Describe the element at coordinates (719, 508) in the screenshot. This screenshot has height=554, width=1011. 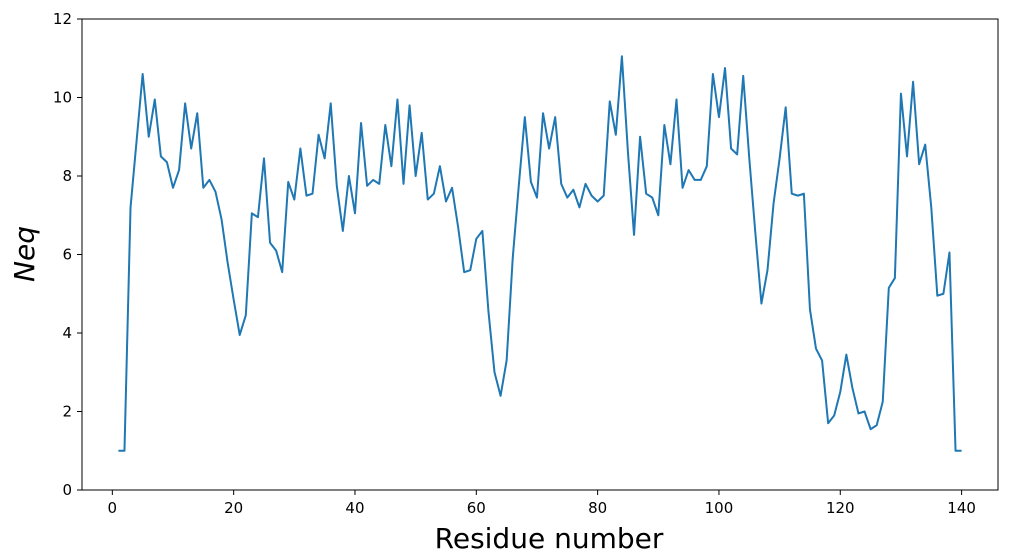
I see `x-tick-label: 100` at that location.